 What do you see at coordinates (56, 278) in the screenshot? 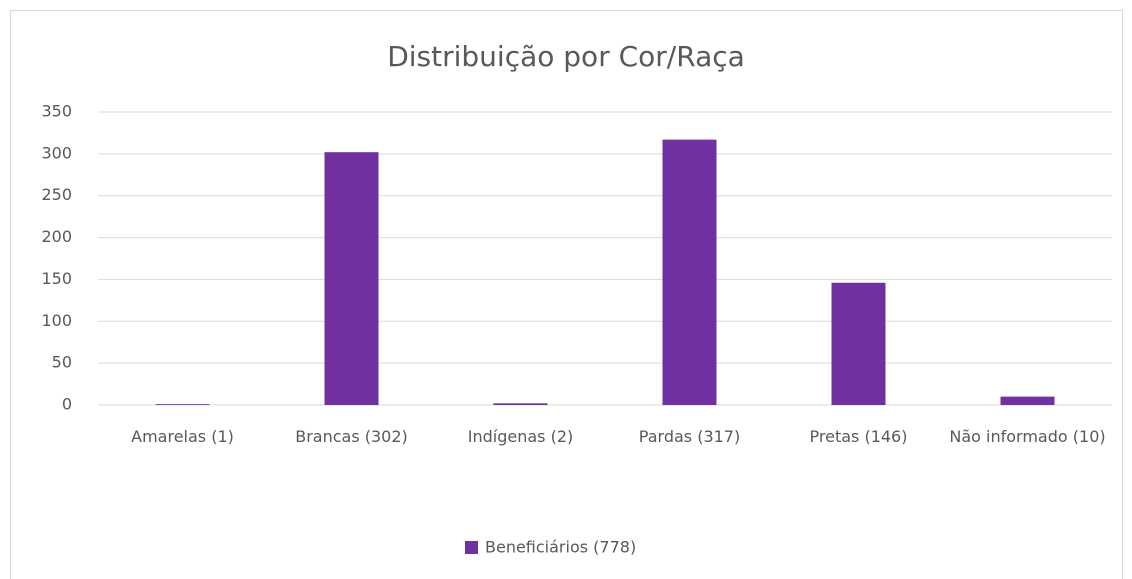
I see `y-tick-label: 150` at bounding box center [56, 278].